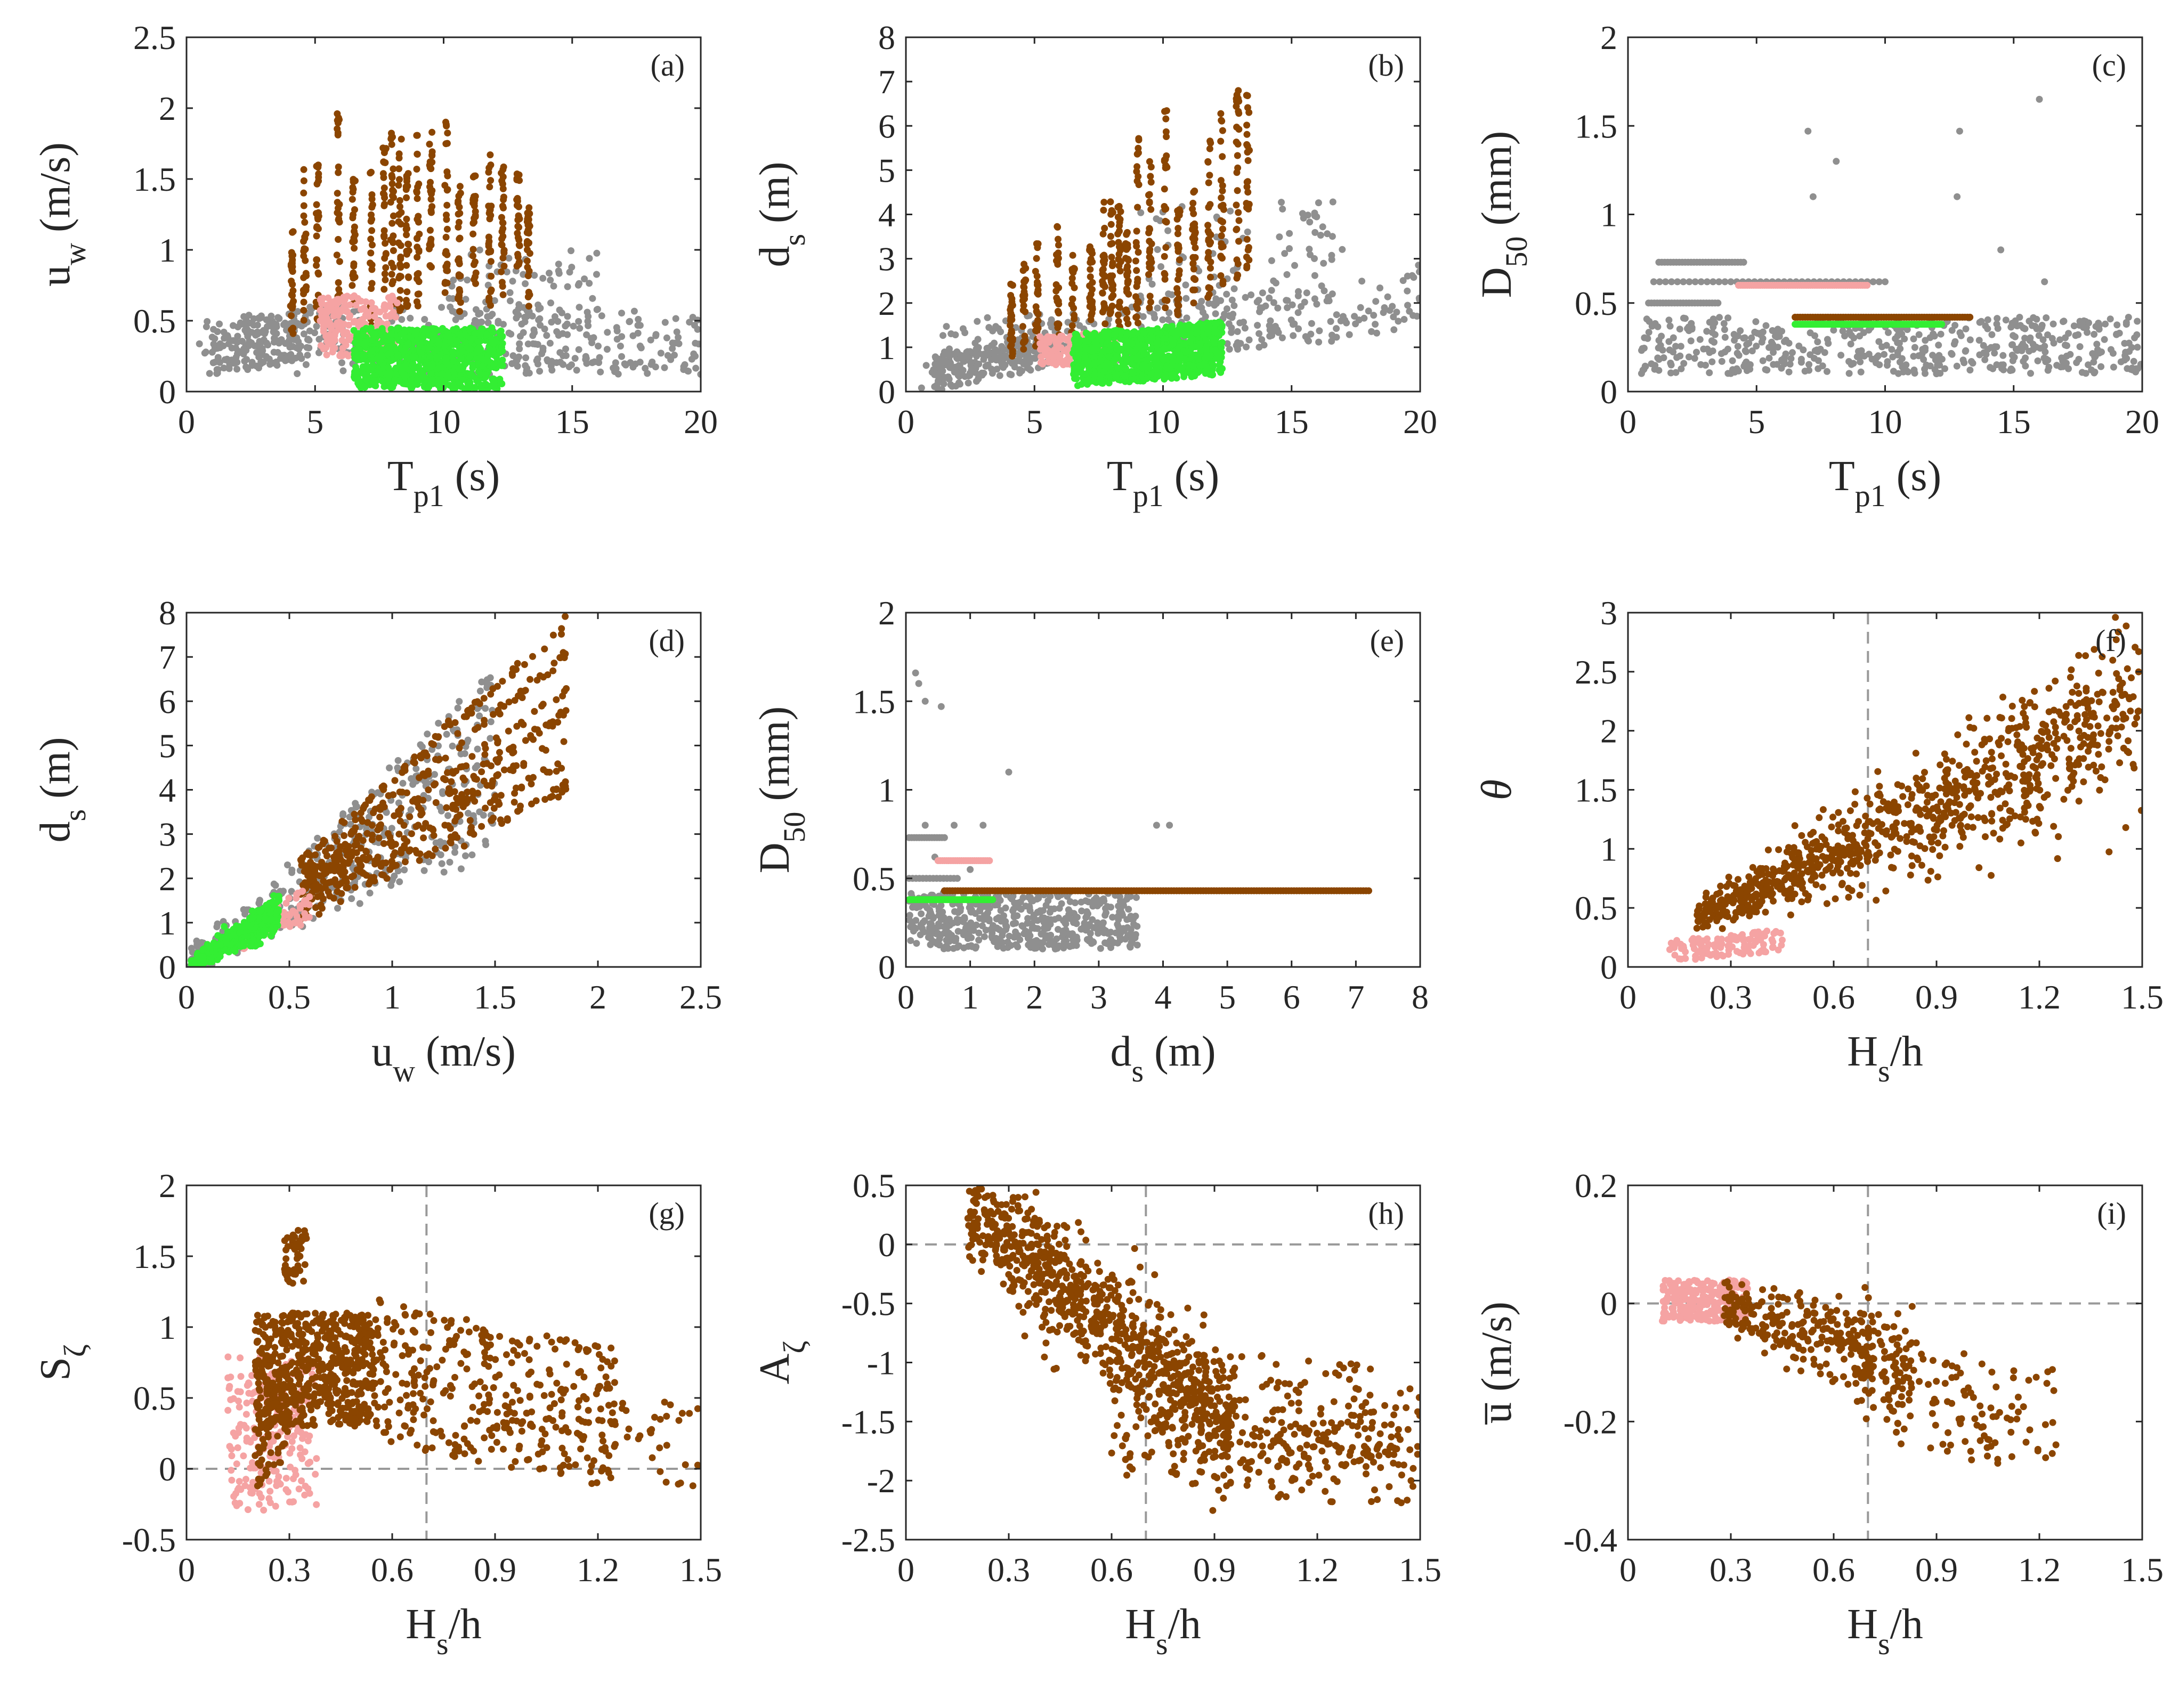  What do you see at coordinates (167, 250) in the screenshot?
I see `y-tick-label: 1` at bounding box center [167, 250].